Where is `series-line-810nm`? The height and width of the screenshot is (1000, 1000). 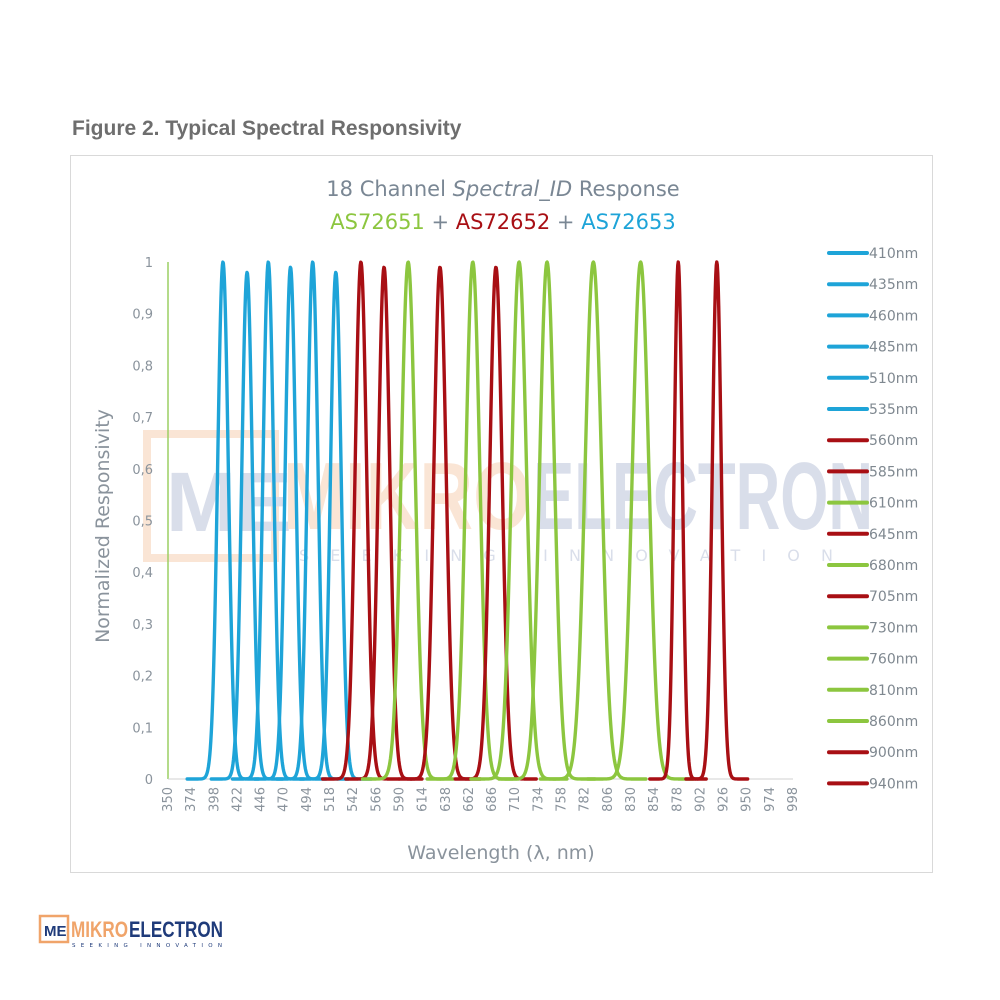 series-line-810nm is located at coordinates (593, 520).